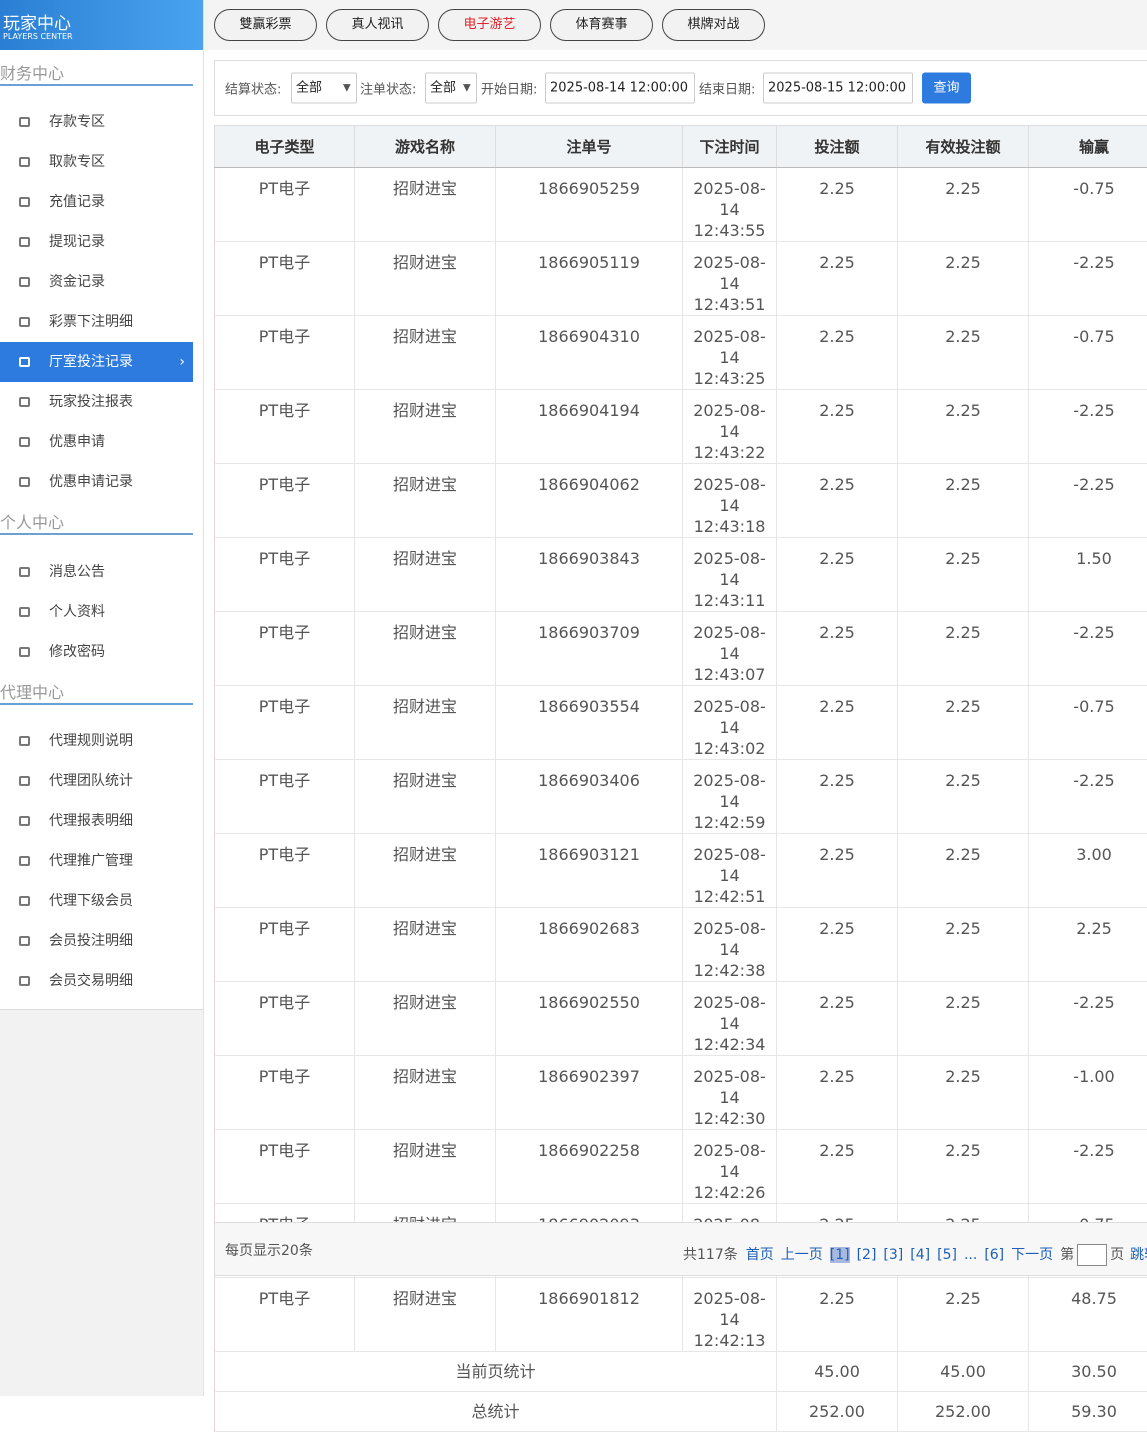 Image resolution: width=1147 pixels, height=1432 pixels. What do you see at coordinates (1117, 1255) in the screenshot?
I see `page-suffix: 页` at bounding box center [1117, 1255].